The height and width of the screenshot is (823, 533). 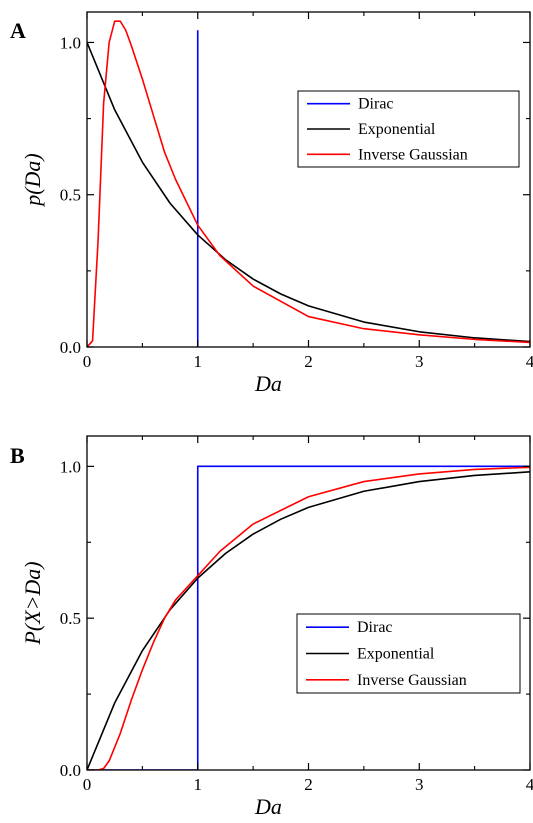 I want to click on panel-letter: B, so click(x=17, y=455).